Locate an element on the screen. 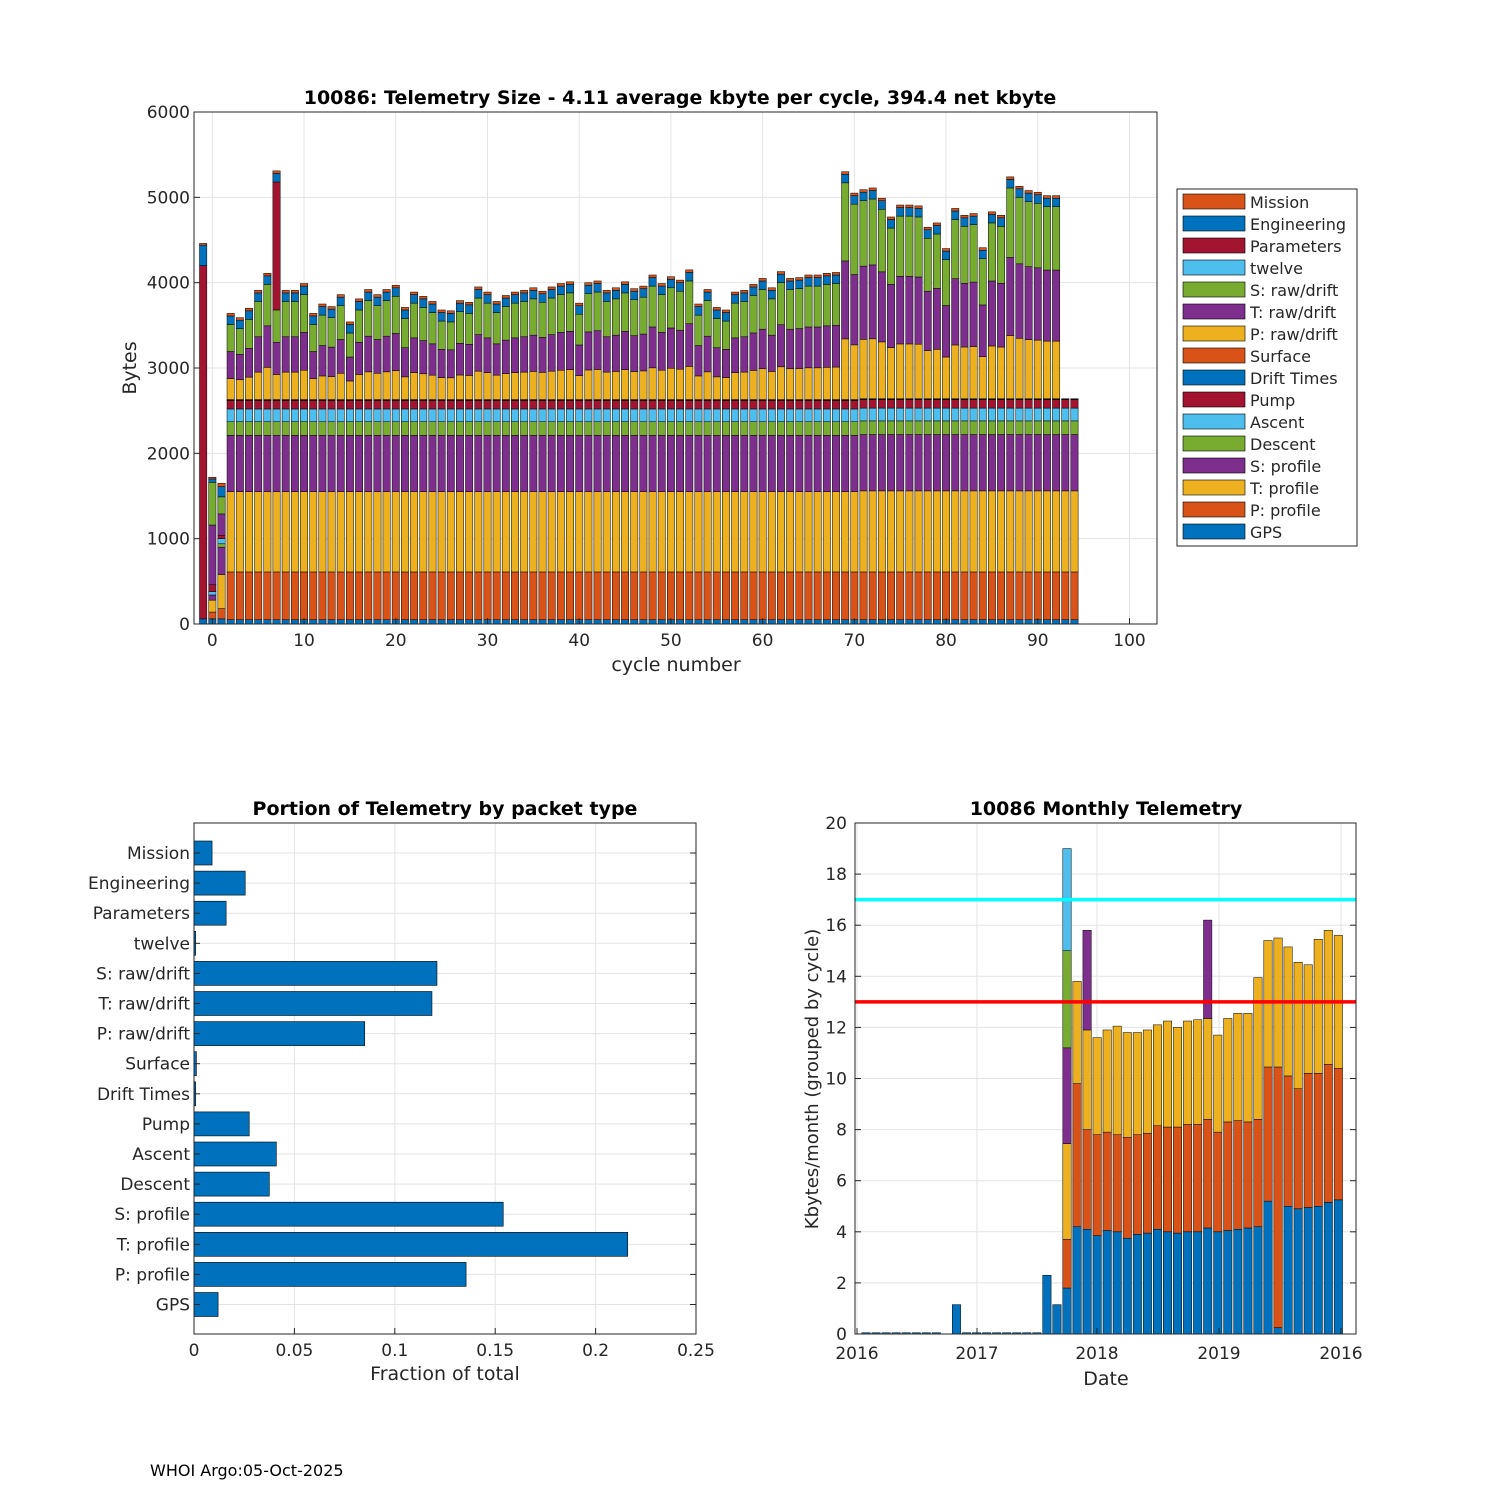 Image resolution: width=1500 pixels, height=1500 pixels. portion-chart-category-label: Engineering is located at coordinates (139, 884).